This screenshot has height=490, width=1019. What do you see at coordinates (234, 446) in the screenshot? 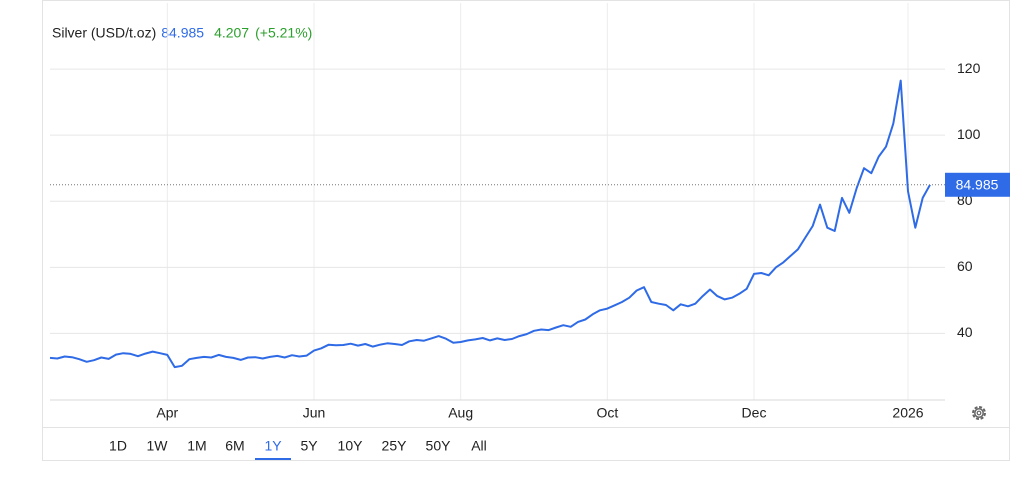
I see `range-button: 6M` at bounding box center [234, 446].